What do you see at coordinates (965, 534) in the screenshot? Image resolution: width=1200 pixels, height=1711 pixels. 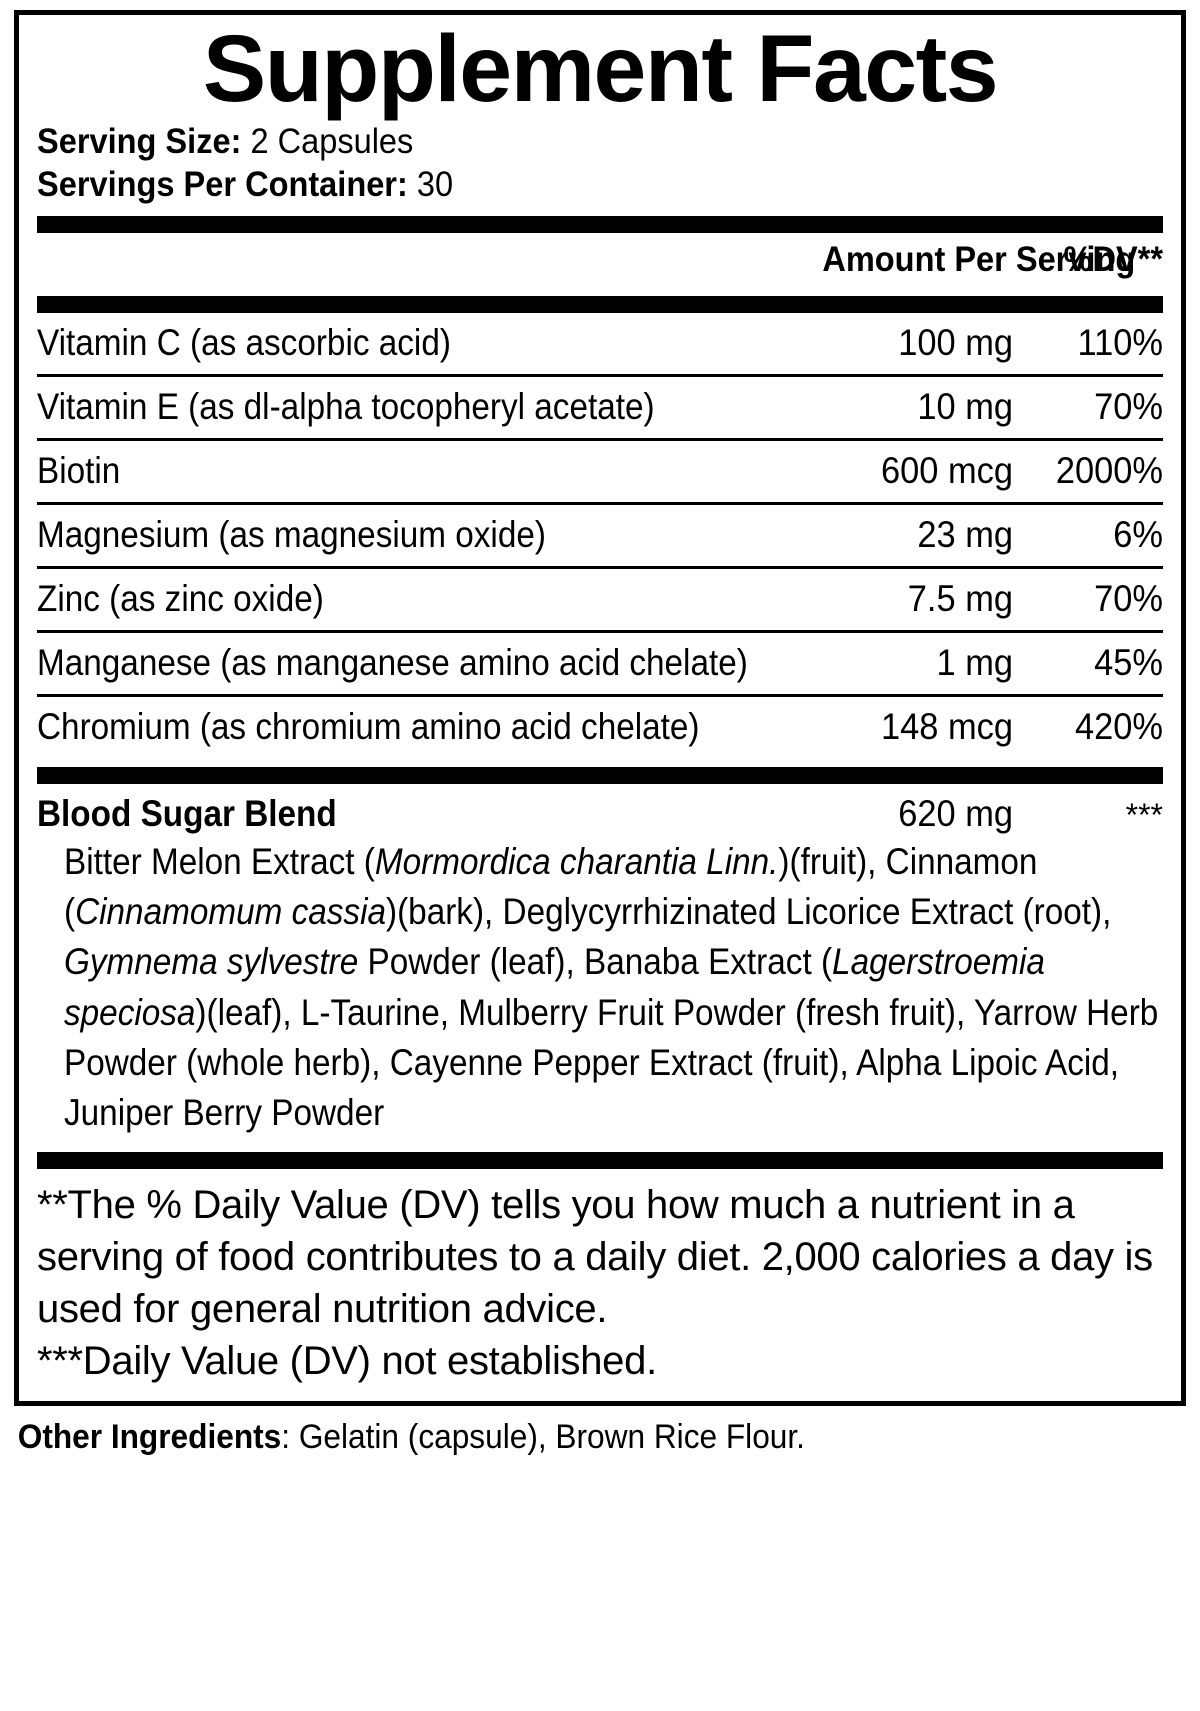 I see `nutrient-amount: 23 mg` at bounding box center [965, 534].